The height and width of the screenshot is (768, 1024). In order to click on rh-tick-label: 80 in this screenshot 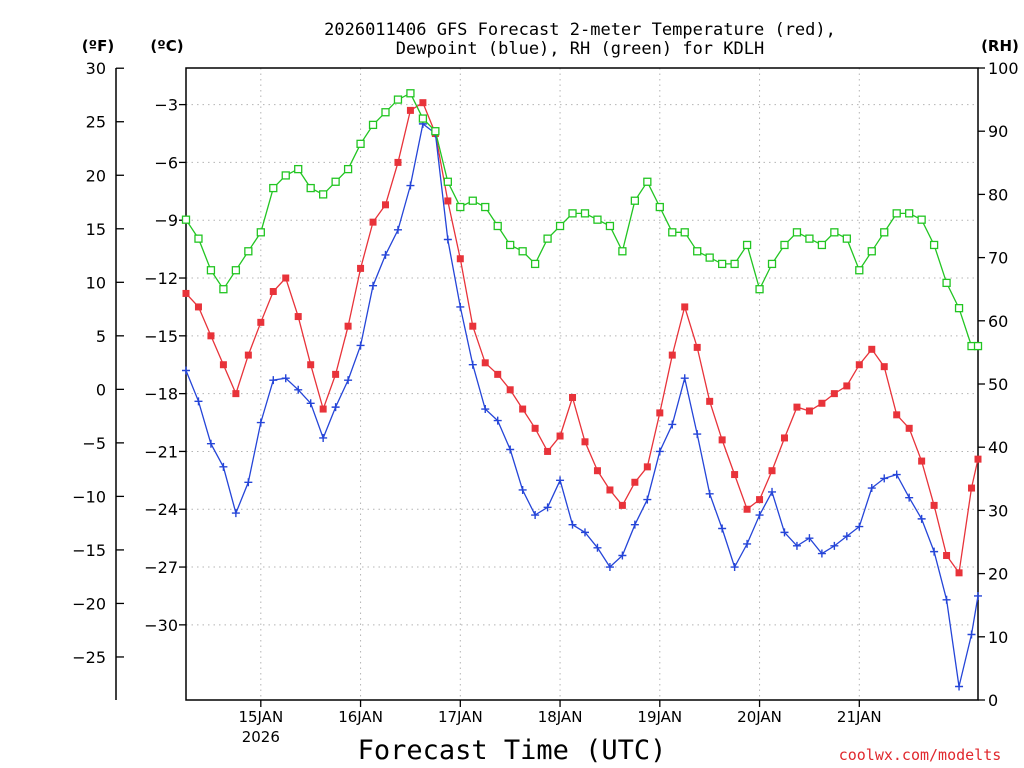, I will do `click(998, 194)`.